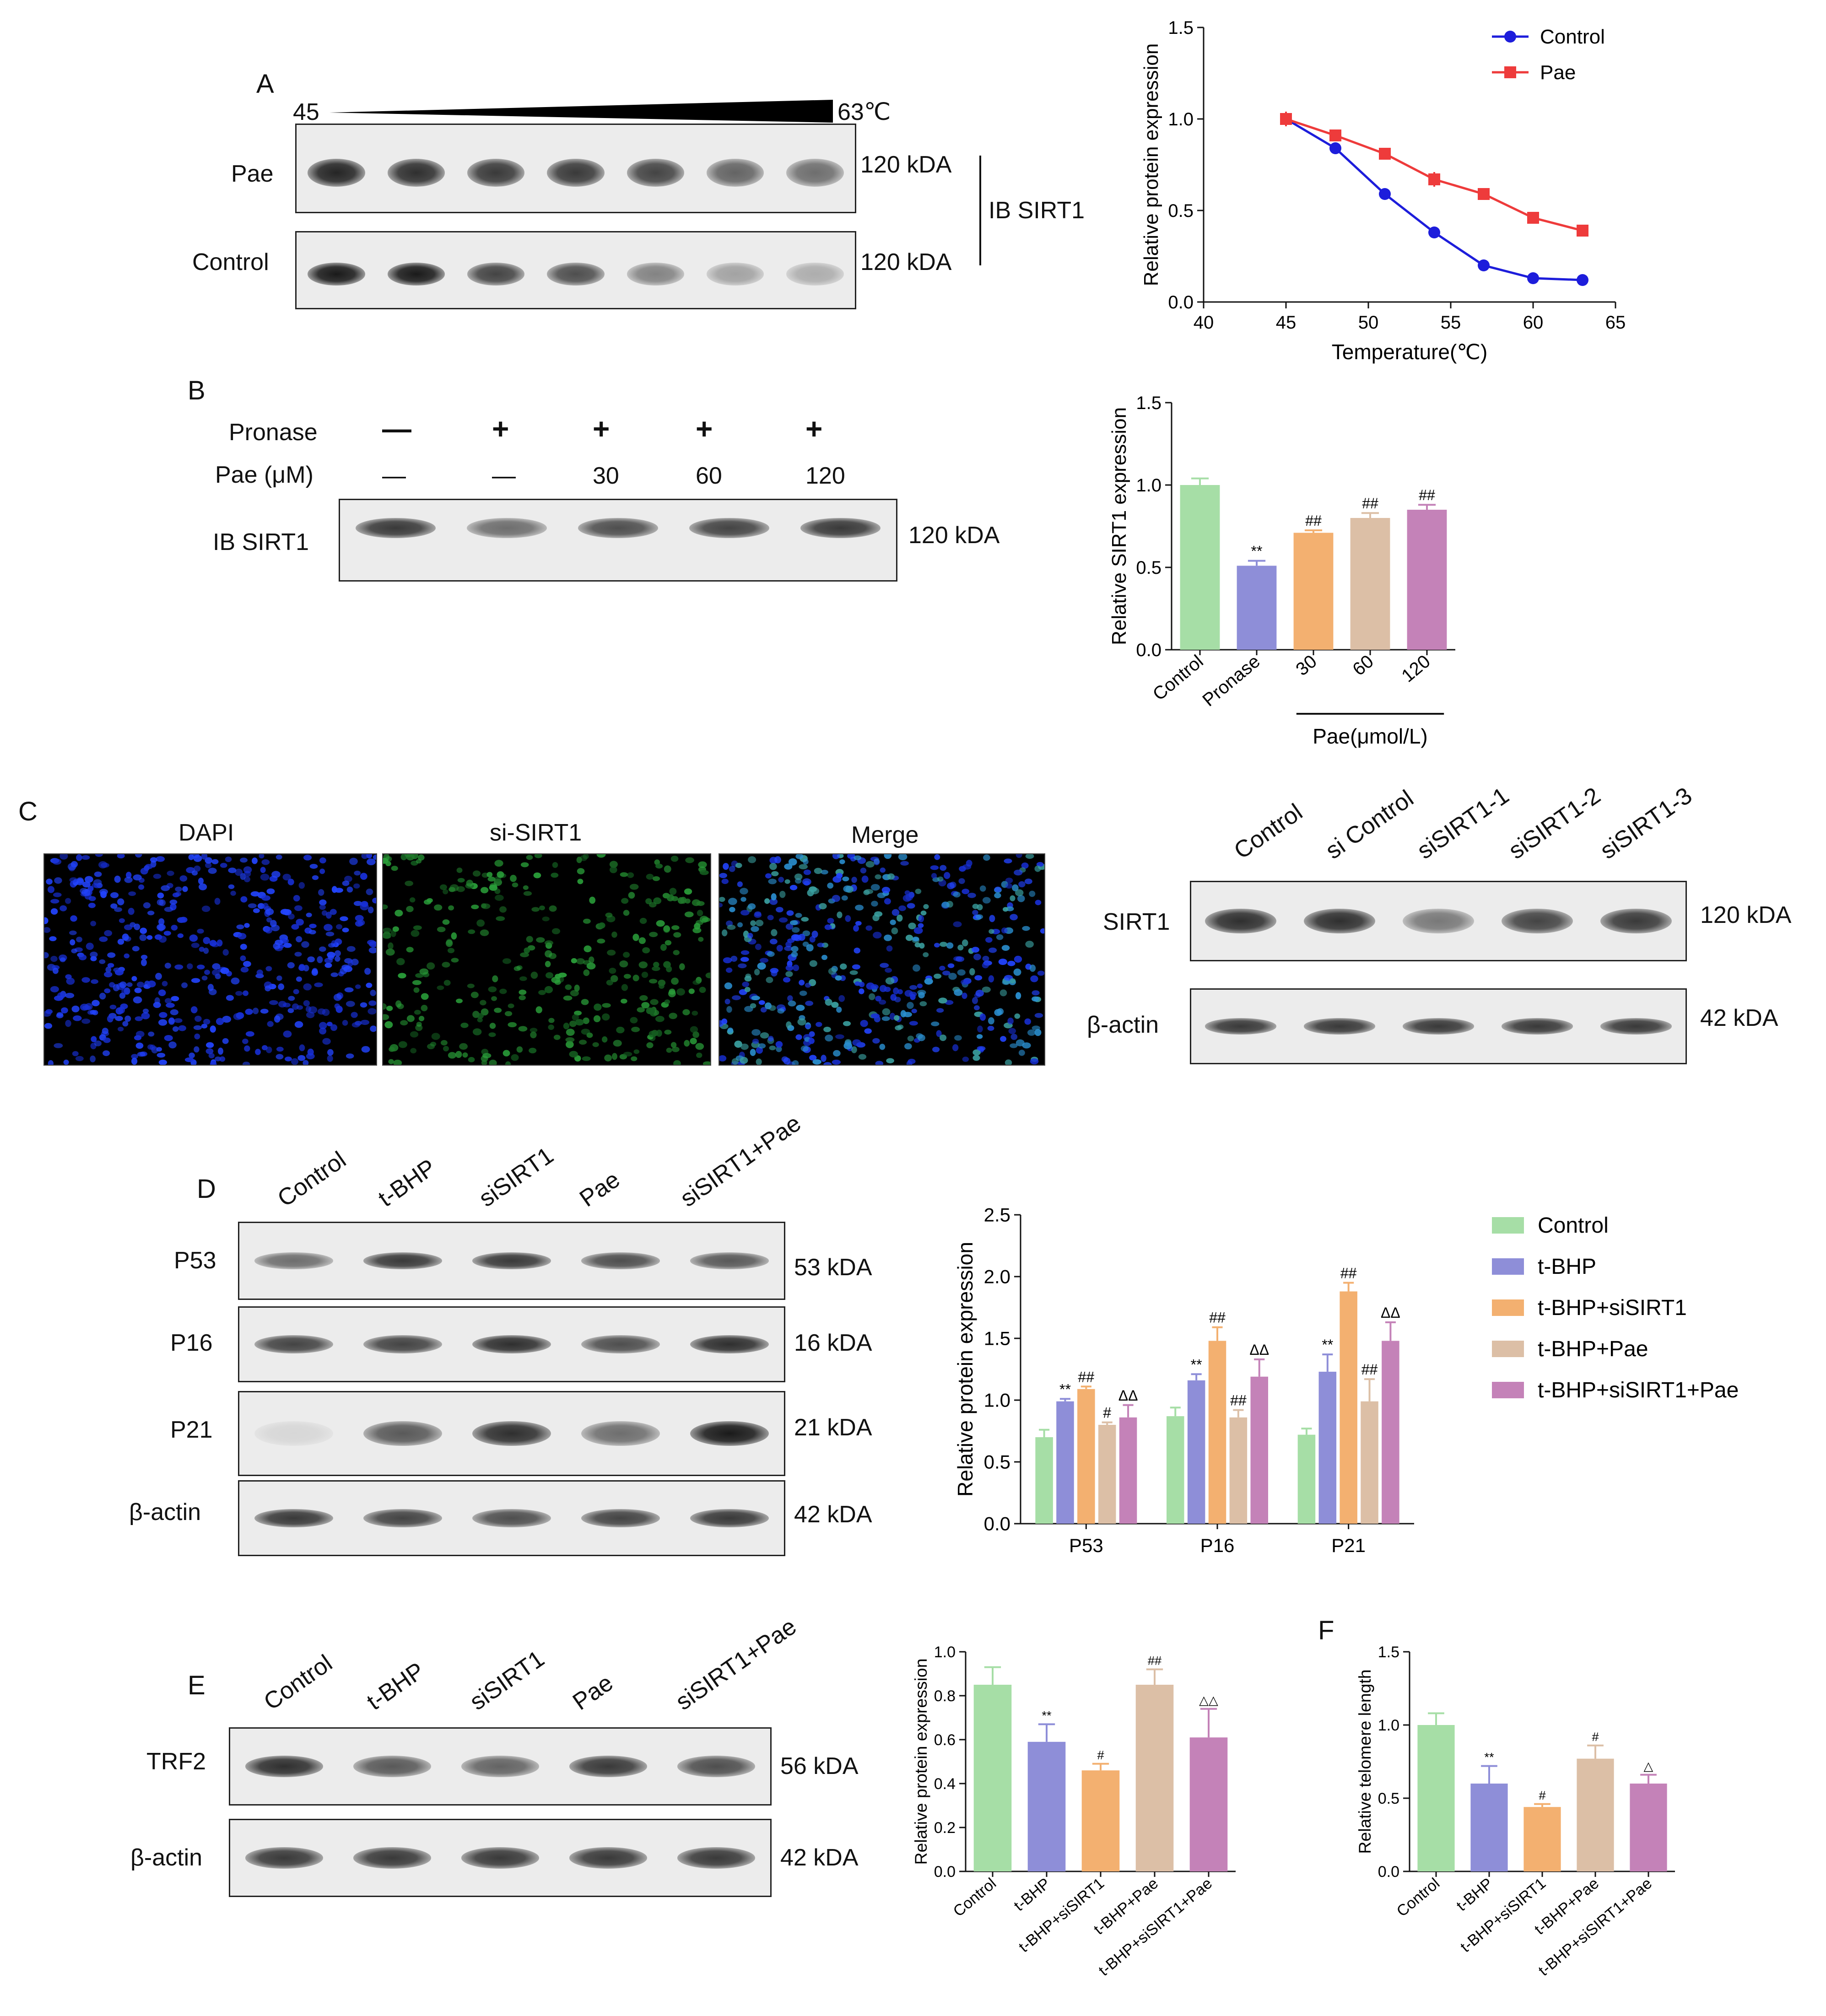  I want to click on y-tick-label: 0.0, so click(1181, 302).